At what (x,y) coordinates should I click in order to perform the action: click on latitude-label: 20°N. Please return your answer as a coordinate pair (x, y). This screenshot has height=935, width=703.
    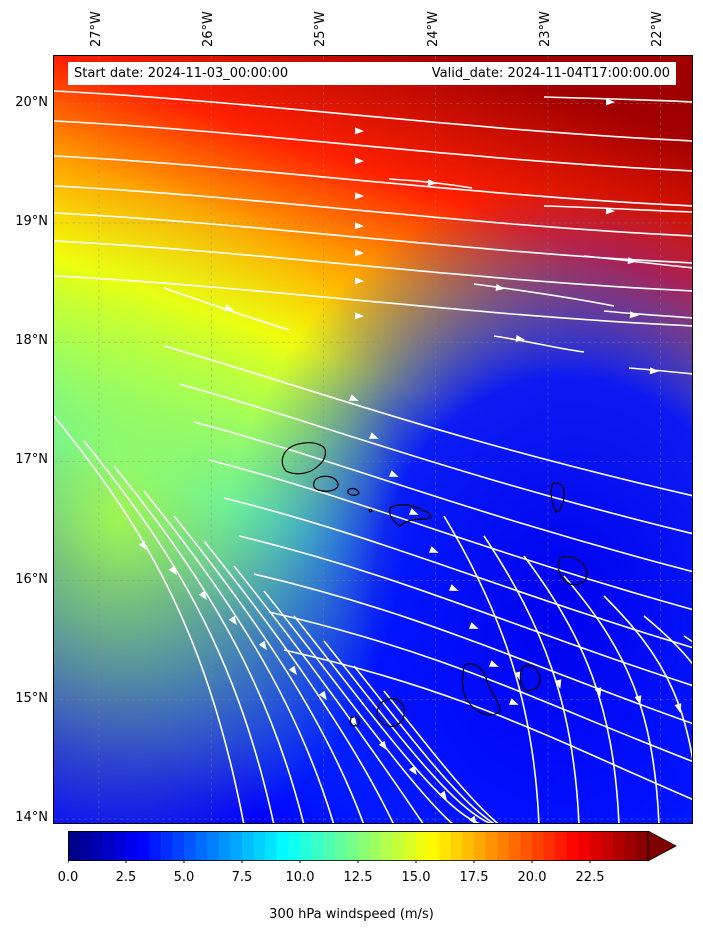
    Looking at the image, I should click on (31, 102).